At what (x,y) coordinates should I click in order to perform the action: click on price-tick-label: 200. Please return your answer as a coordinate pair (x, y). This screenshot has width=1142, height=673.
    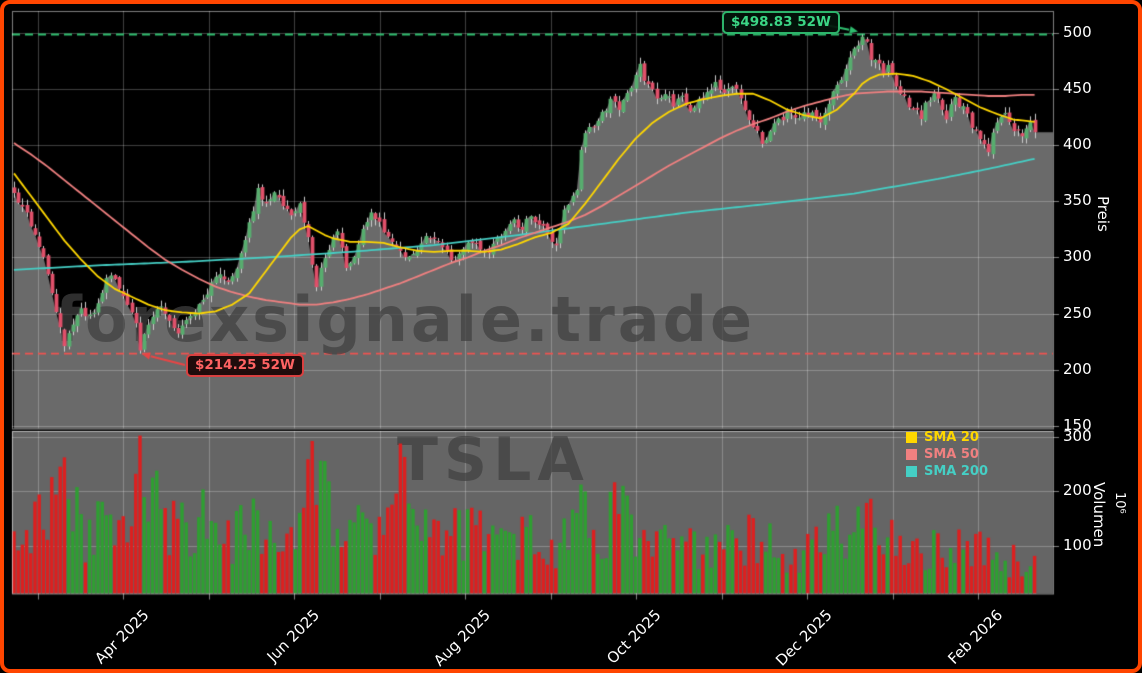
    Looking at the image, I should click on (1077, 368).